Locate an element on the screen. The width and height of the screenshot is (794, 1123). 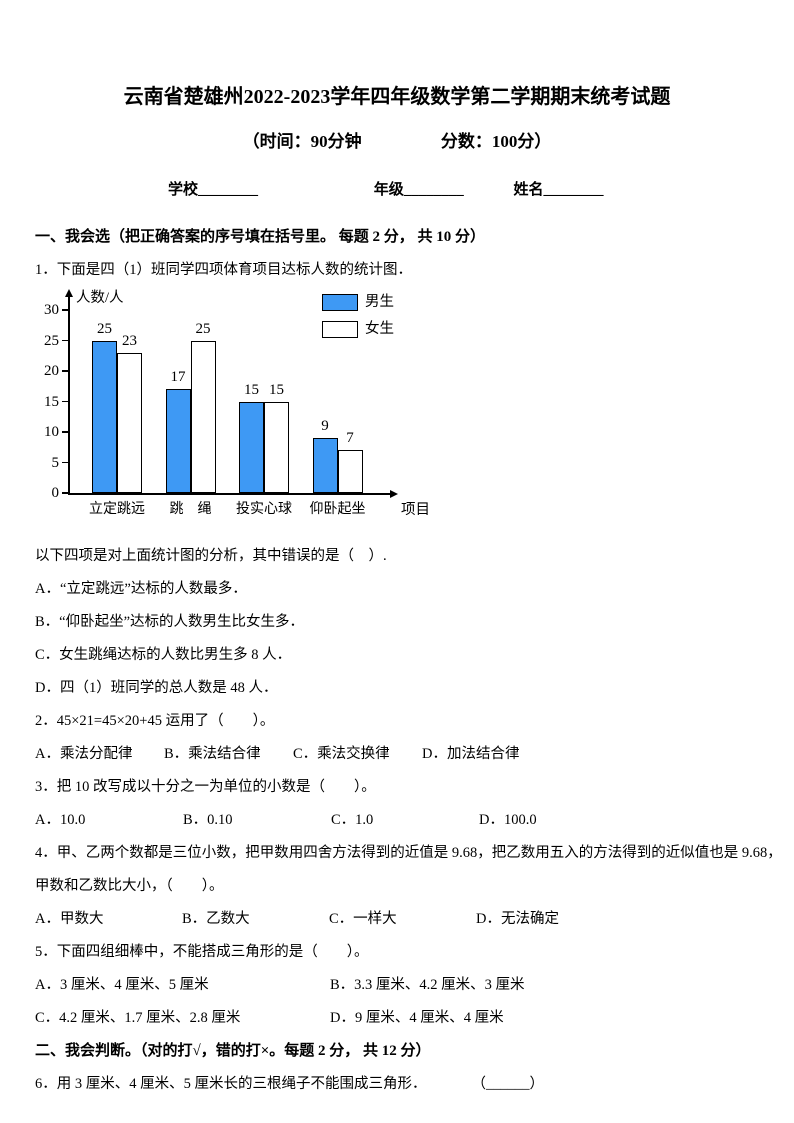
x-axis-line is located at coordinates (230, 494).